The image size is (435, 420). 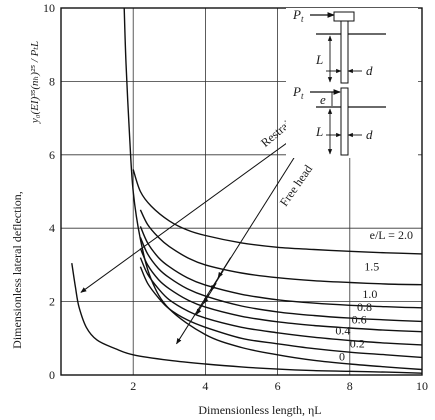 I want to click on y-tick-label: 0, so click(x=52, y=375).